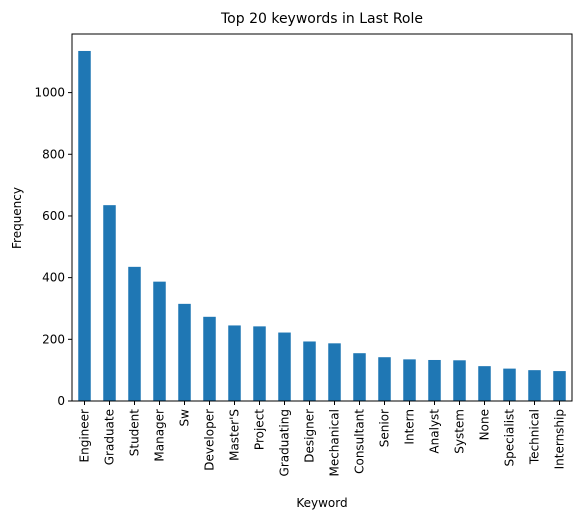 The width and height of the screenshot is (580, 519). Describe the element at coordinates (360, 441) in the screenshot. I see `x-tick-label: Consultant` at that location.